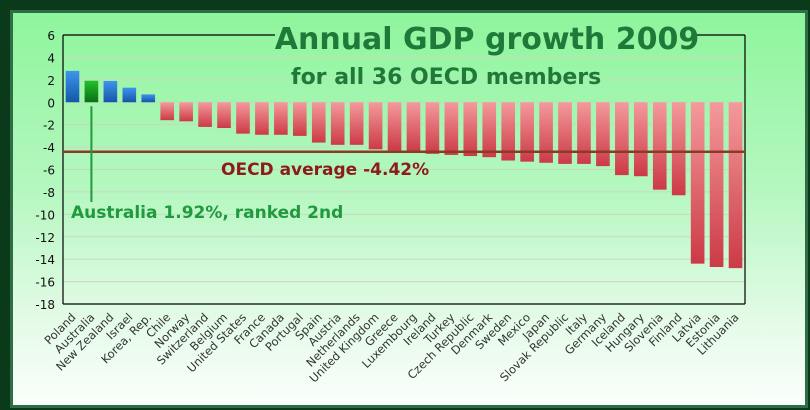  Describe the element at coordinates (394, 126) in the screenshot. I see `bar-greece` at that location.